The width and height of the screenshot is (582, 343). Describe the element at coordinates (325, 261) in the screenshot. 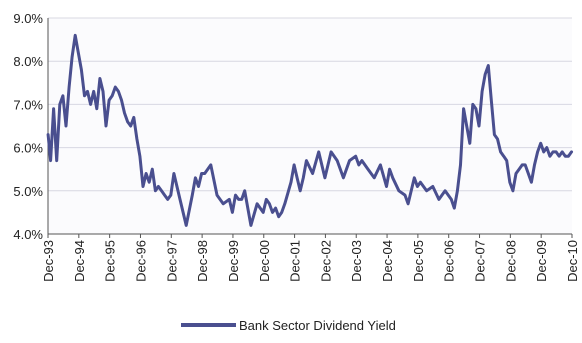

I see `x-tick-label: Dec-02` at that location.